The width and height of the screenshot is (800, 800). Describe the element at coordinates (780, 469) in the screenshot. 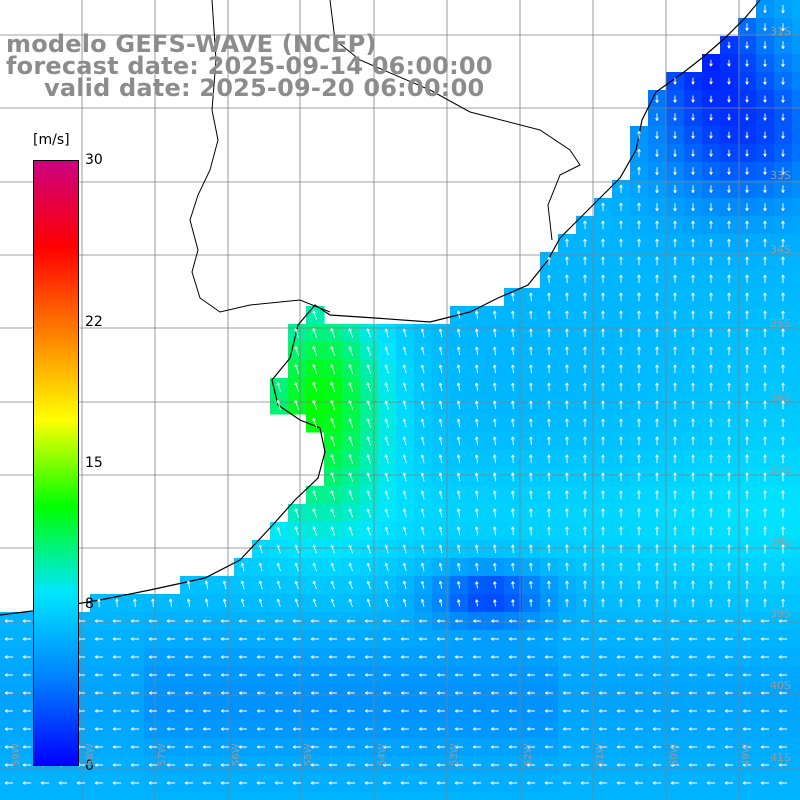

I see `latitude-label: 37S` at that location.